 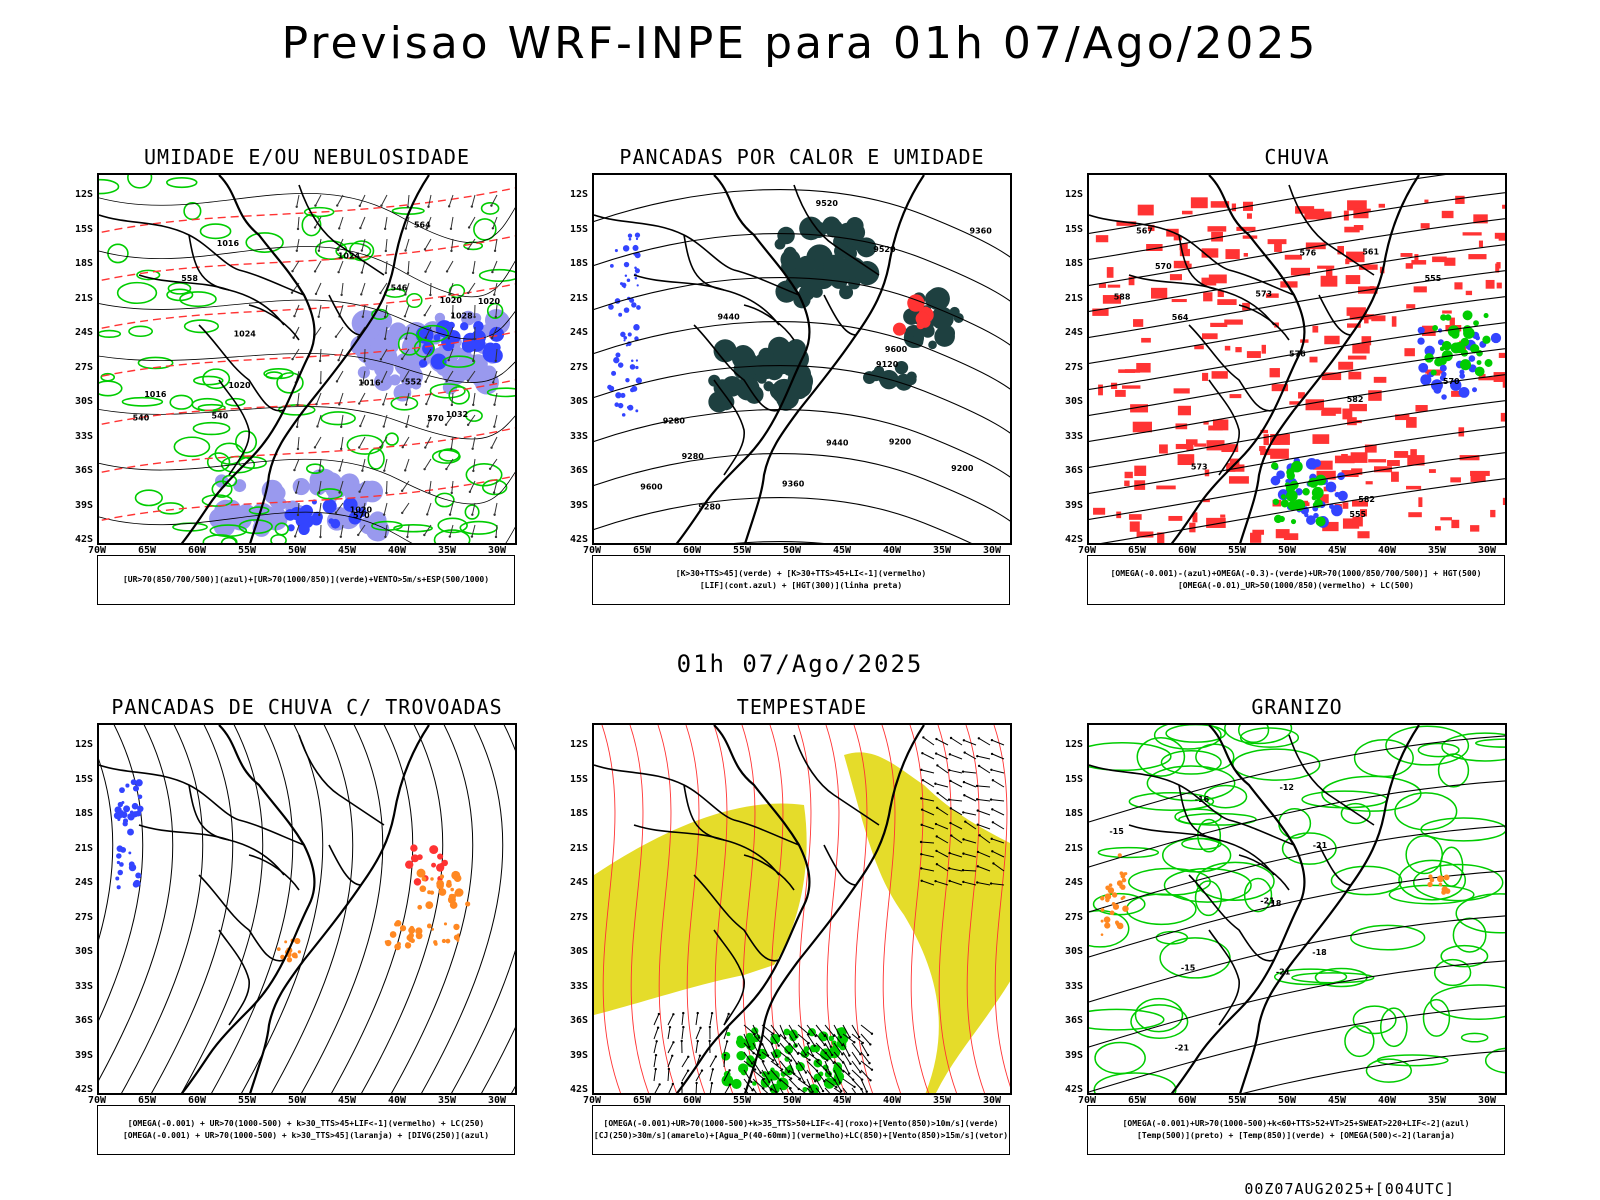 I want to click on contour-label: 540, so click(x=141, y=417).